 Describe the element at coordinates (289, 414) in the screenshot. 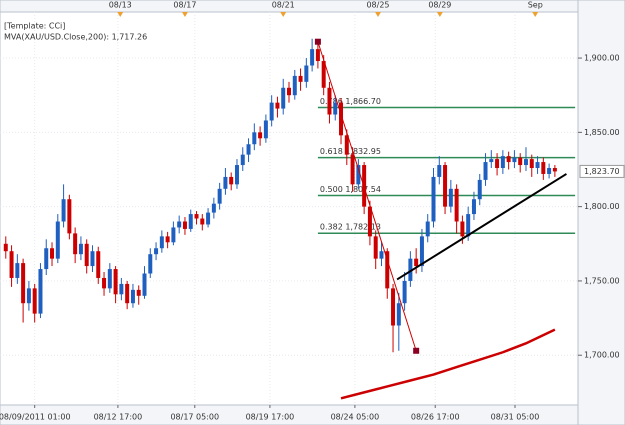

I see `bottom-axis` at that location.